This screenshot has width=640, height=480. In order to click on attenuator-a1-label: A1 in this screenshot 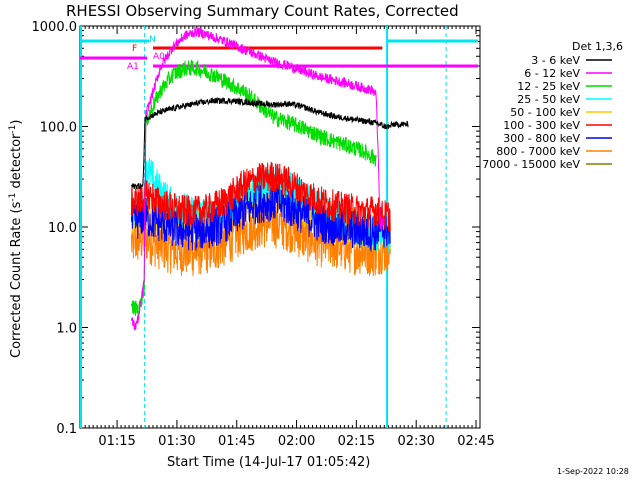, I will do `click(133, 67)`.